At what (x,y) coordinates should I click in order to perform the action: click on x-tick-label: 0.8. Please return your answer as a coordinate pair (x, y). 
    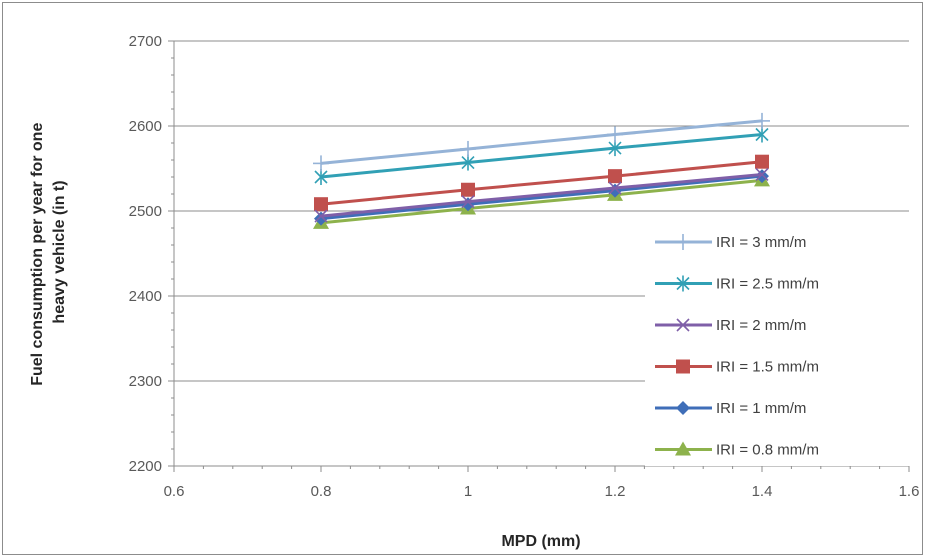
    Looking at the image, I should click on (321, 491).